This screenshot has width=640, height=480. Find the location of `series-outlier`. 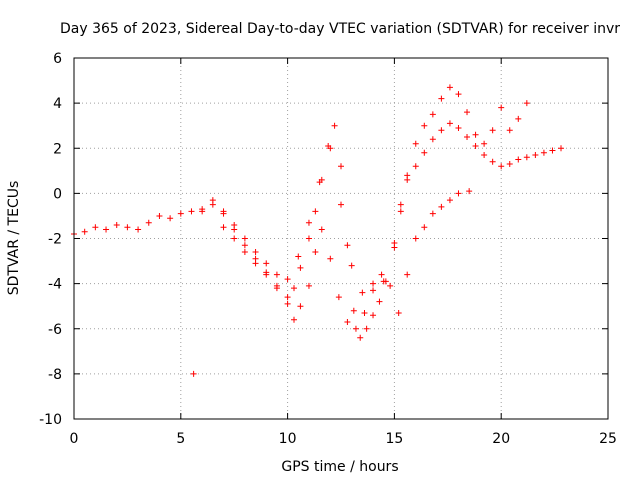

series-outlier is located at coordinates (193, 373).